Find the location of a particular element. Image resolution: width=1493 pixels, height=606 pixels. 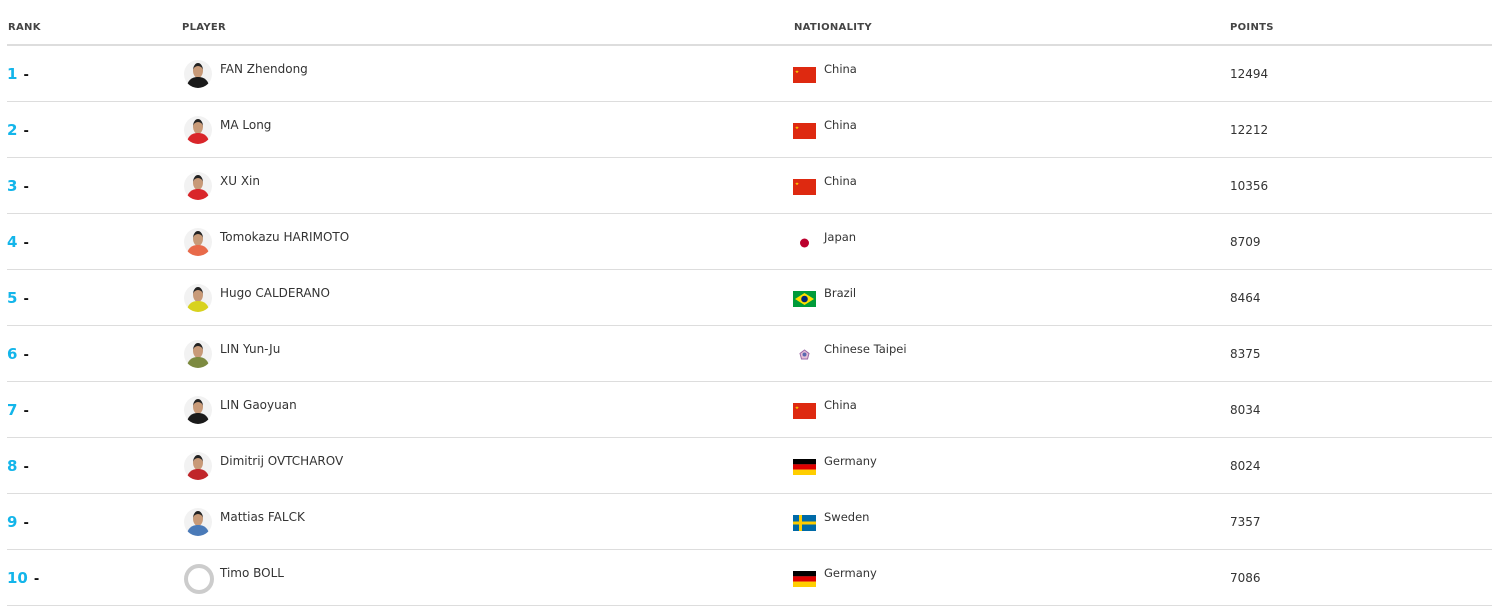

rank: 8- is located at coordinates (18, 466).